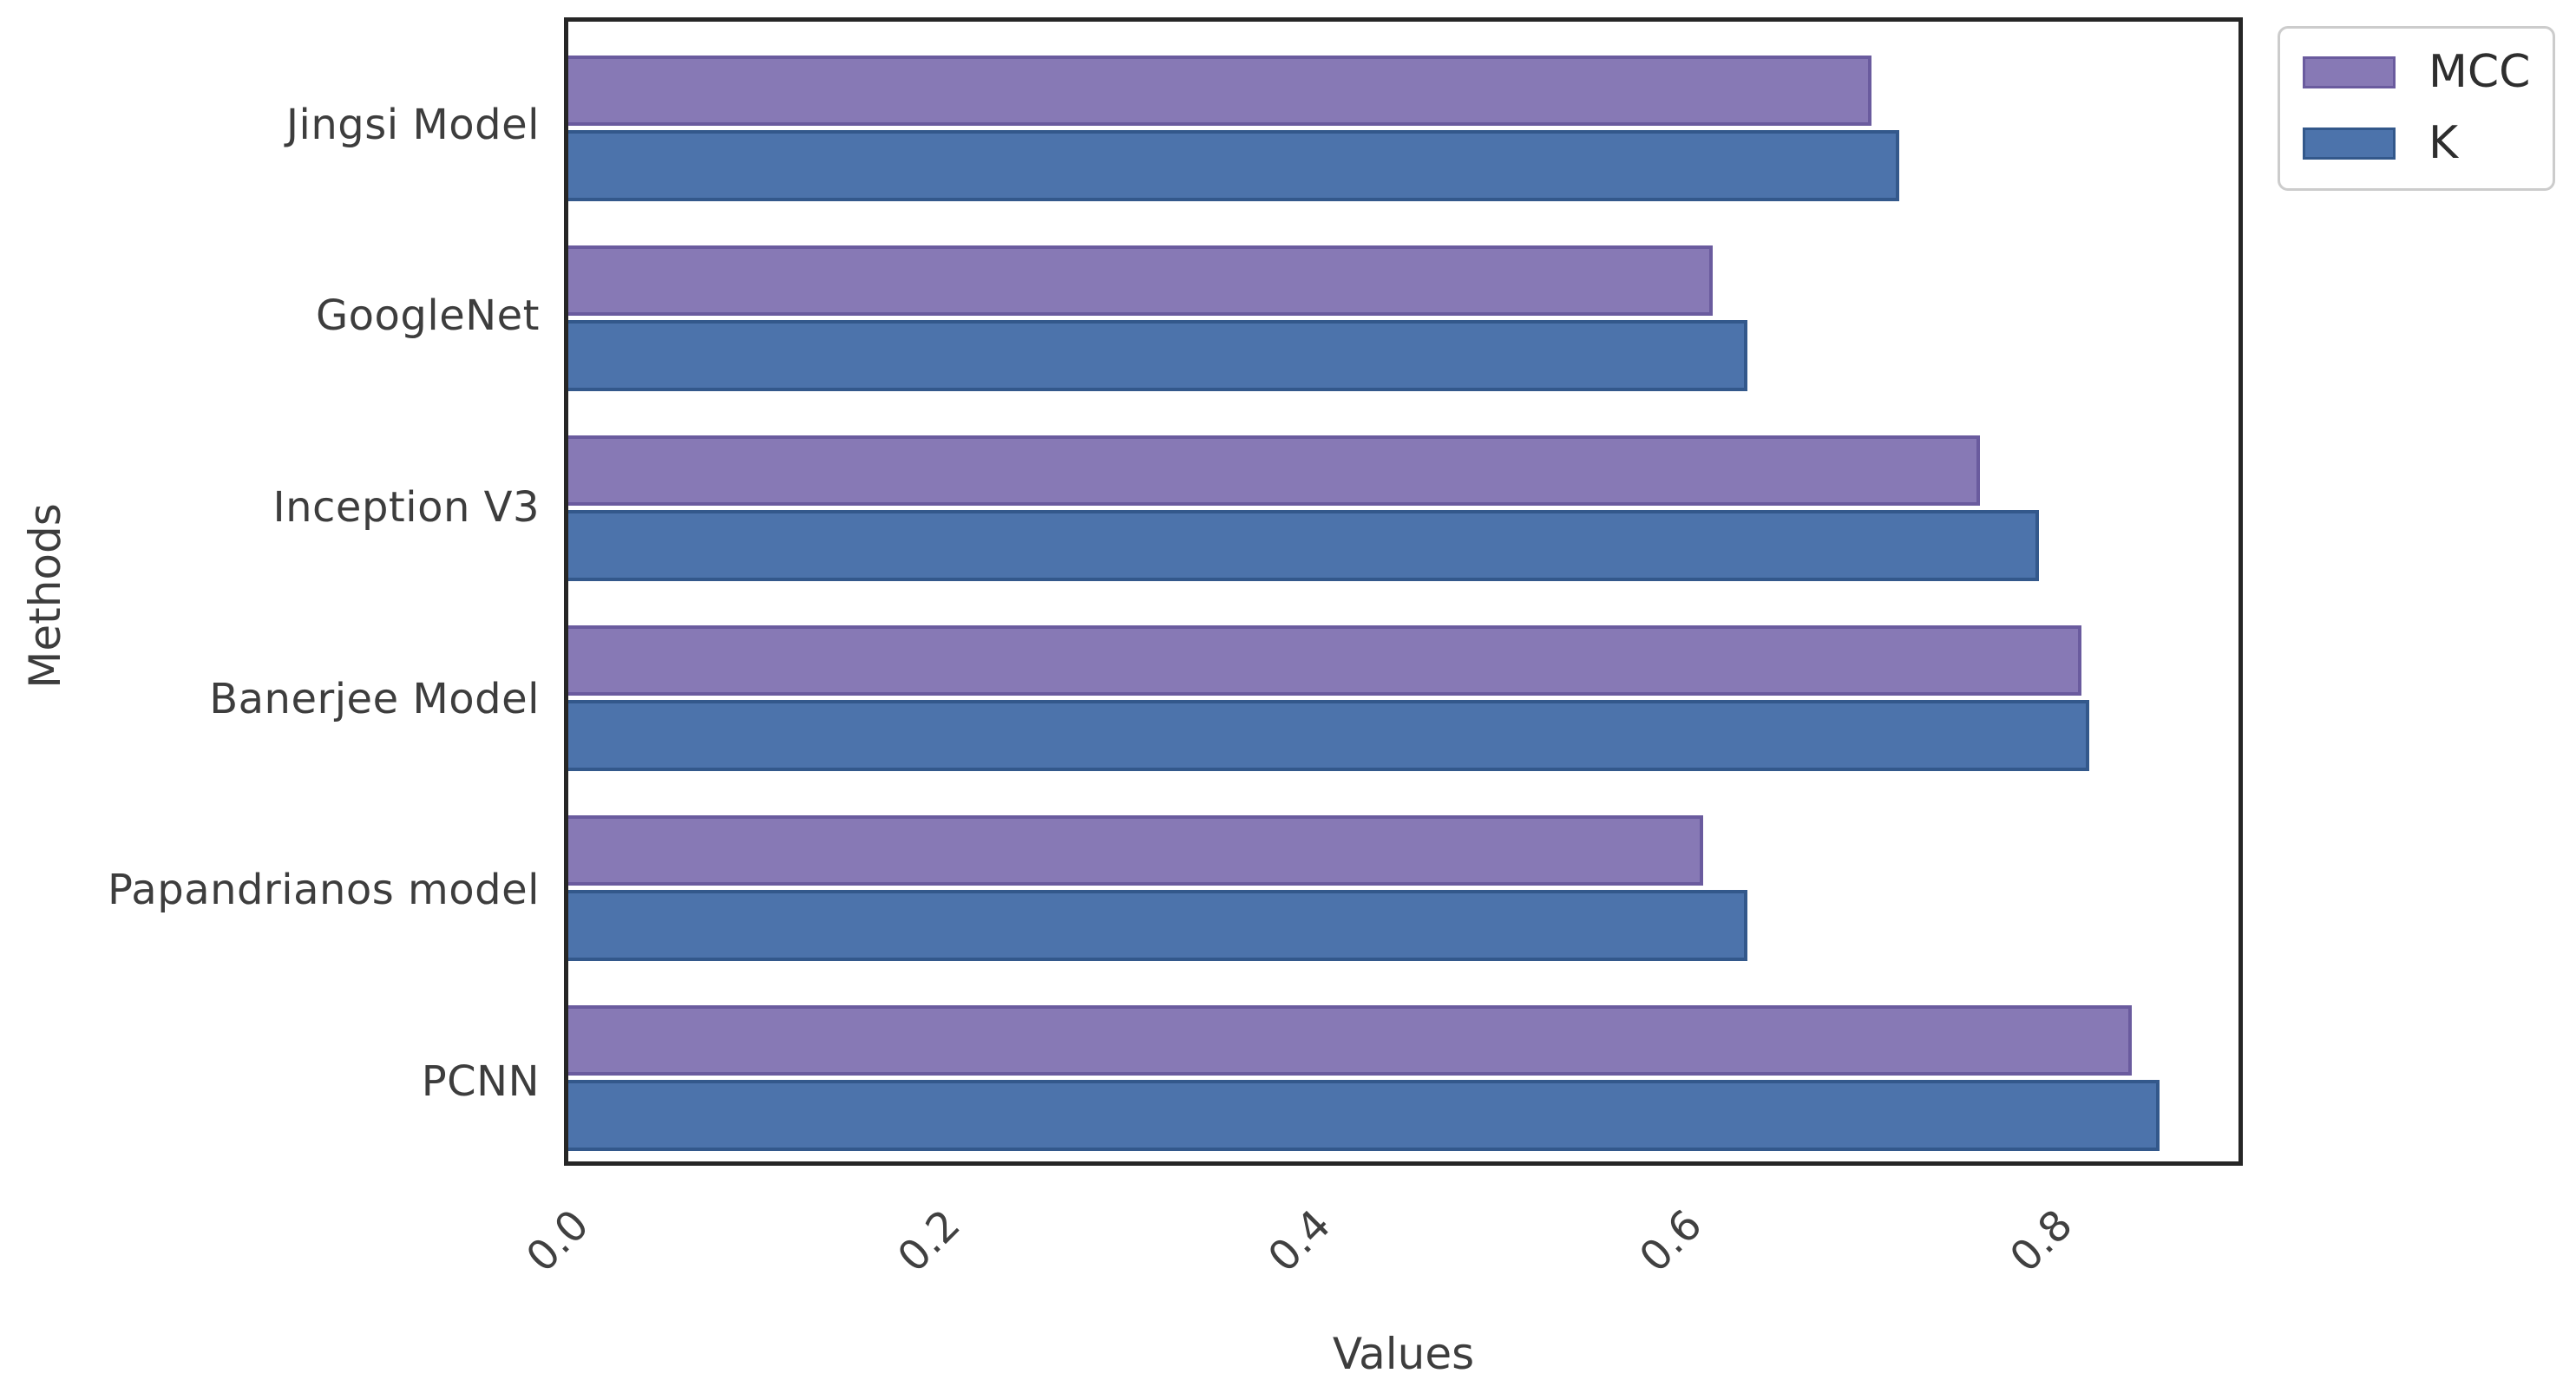 This screenshot has height=1393, width=2576. I want to click on y-axis-title: Methods, so click(45, 596).